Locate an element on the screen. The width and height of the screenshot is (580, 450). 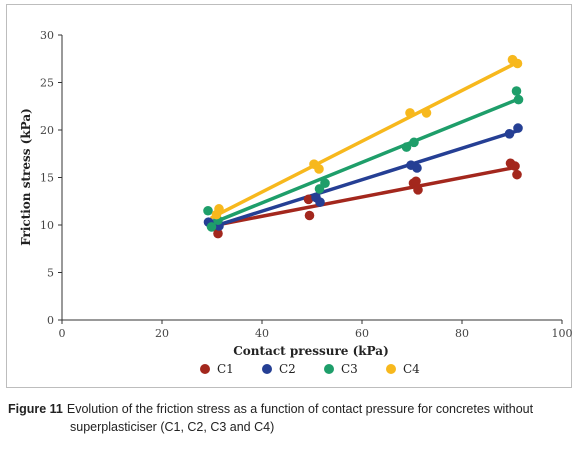
legend-marker-c4 is located at coordinates (391, 369).